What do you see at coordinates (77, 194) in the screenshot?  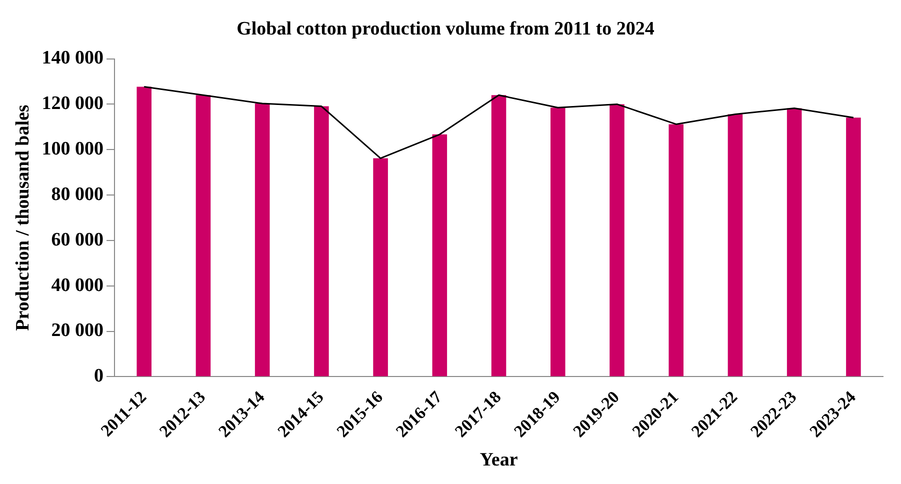 I see `y-tick-label: 80 000` at bounding box center [77, 194].